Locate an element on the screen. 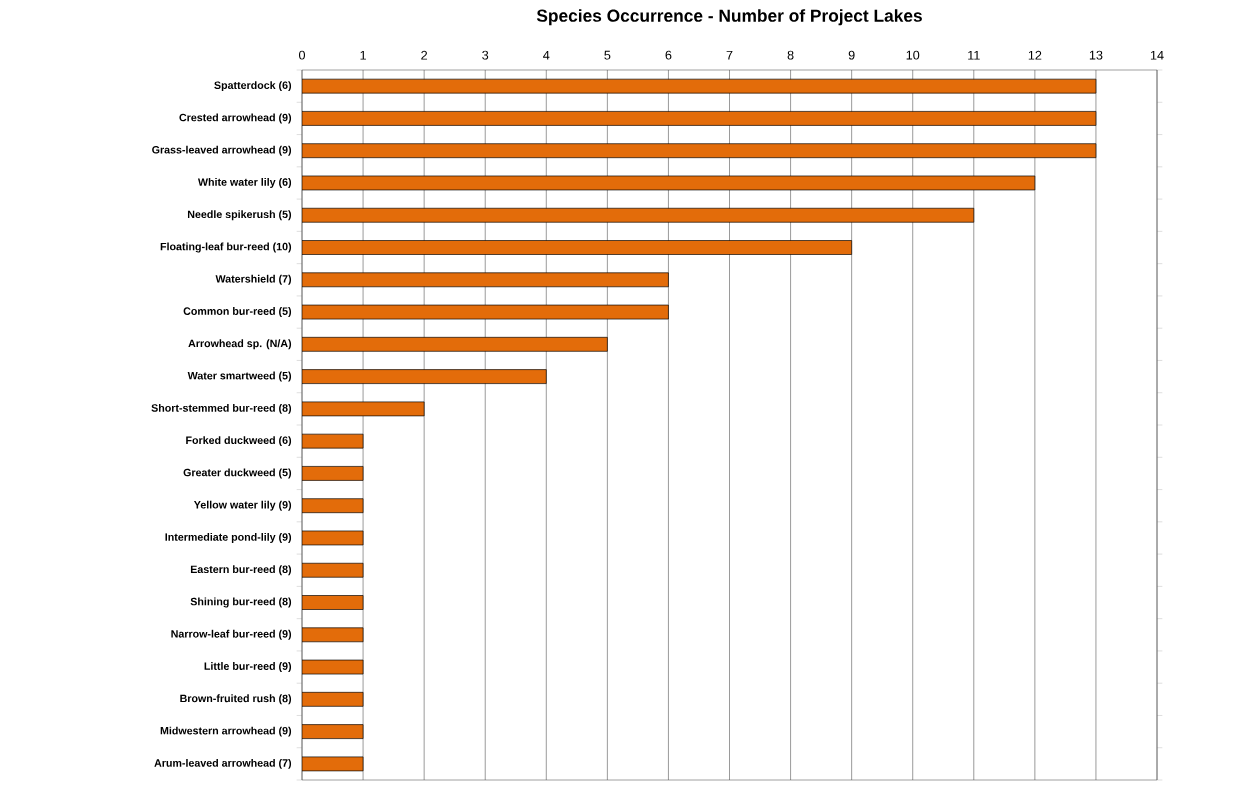 Image resolution: width=1252 pixels, height=796 pixels. y-tick-label: Yellow water lily (9) is located at coordinates (242, 505).